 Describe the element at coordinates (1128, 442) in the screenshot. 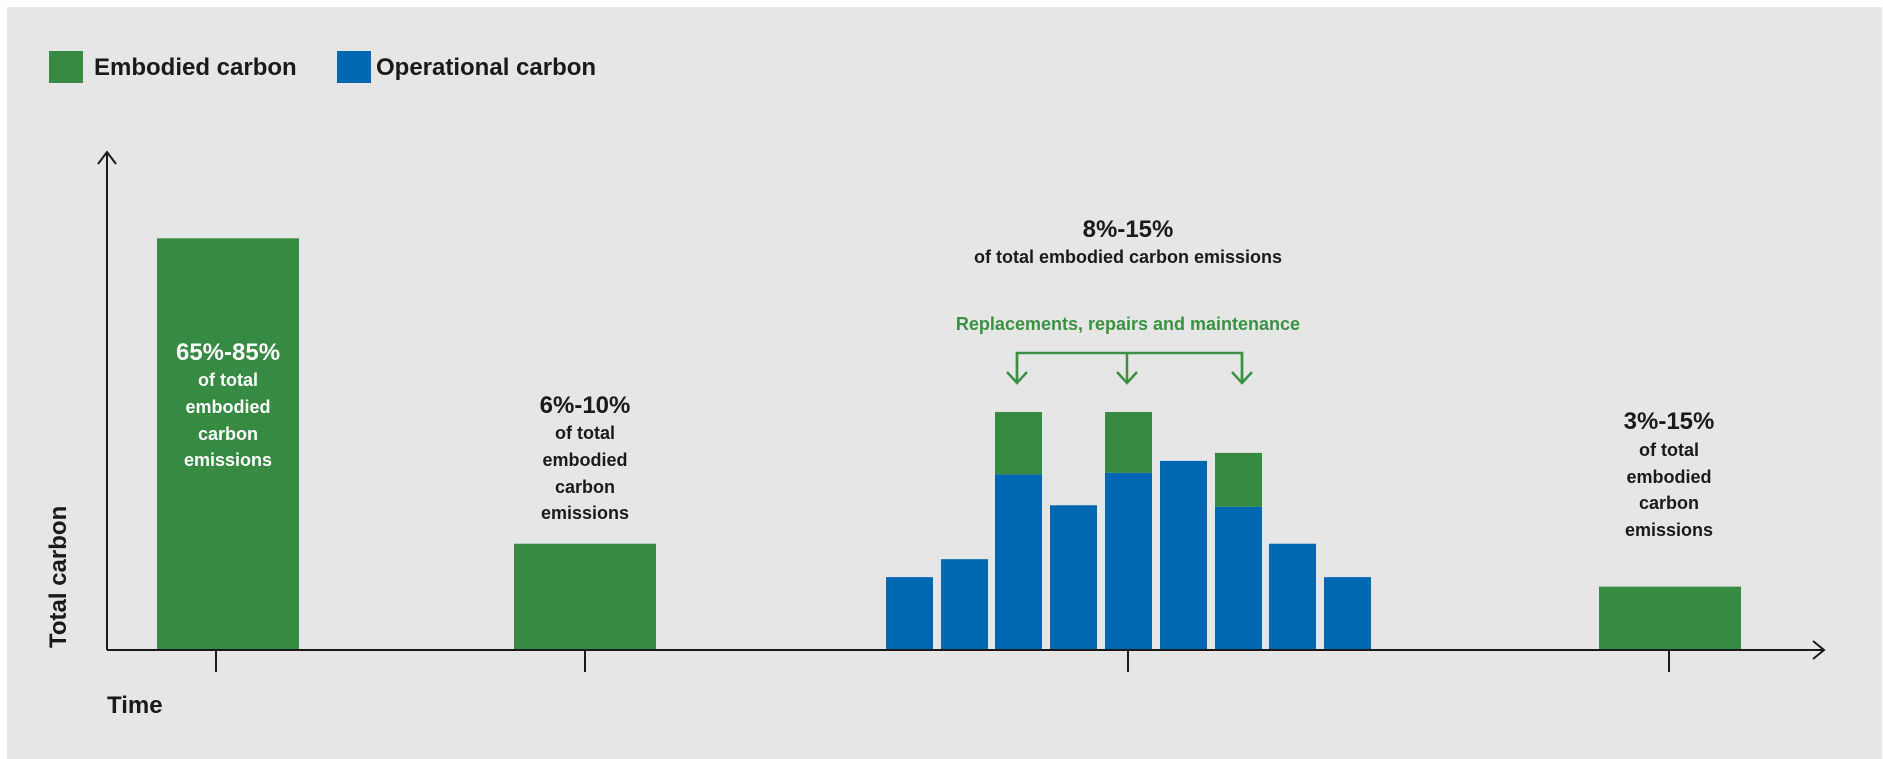

I see `bar-7-embodied` at that location.